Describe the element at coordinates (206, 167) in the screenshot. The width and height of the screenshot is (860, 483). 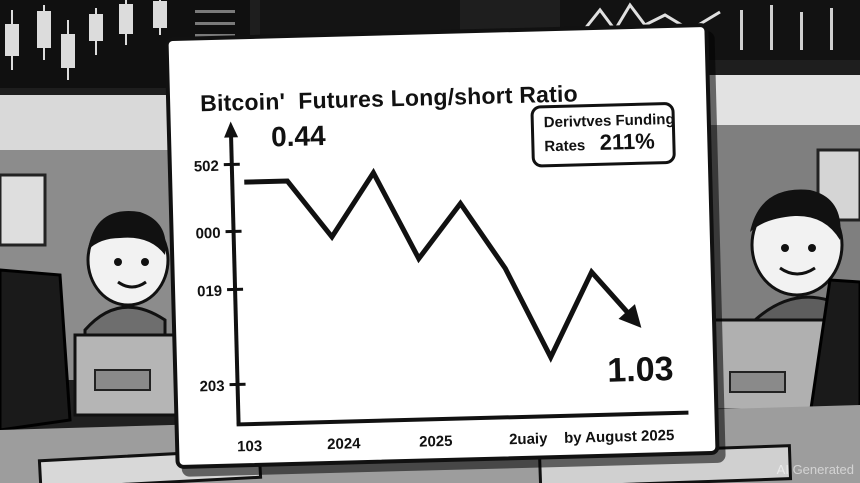
I see `y-tick-label: 502` at that location.